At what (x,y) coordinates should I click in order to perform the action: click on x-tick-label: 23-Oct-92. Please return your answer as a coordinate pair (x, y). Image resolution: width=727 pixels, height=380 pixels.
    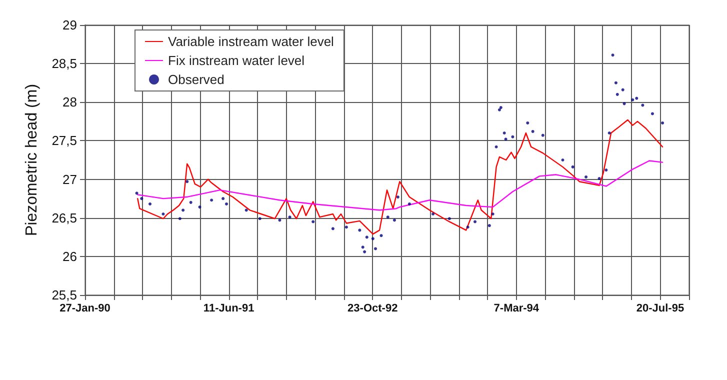
    Looking at the image, I should click on (373, 308).